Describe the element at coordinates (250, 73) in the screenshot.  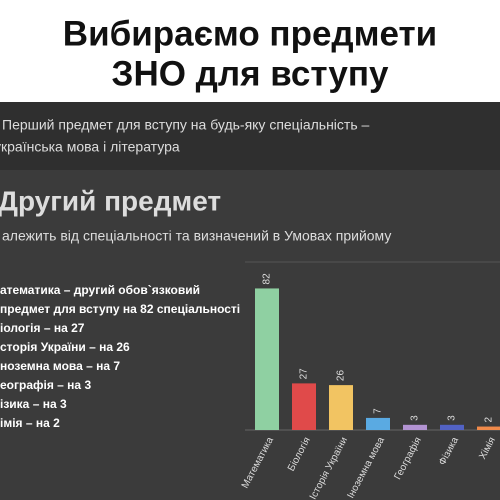
I see `title: ЗНО для вступу` at that location.